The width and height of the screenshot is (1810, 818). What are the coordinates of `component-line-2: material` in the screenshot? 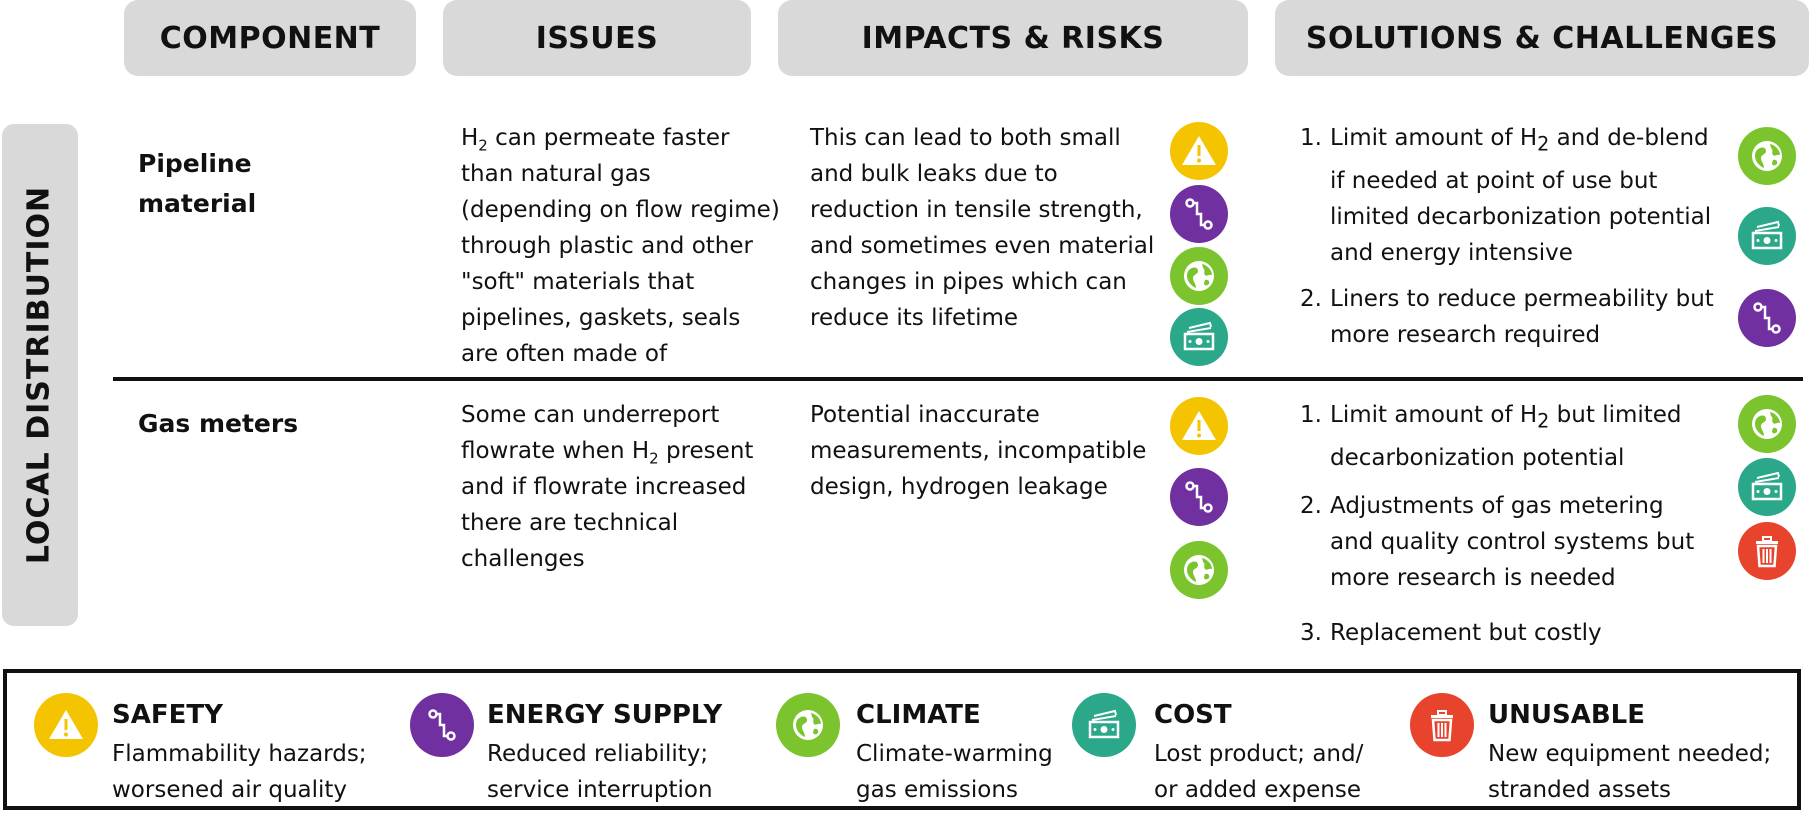 It's located at (197, 203).